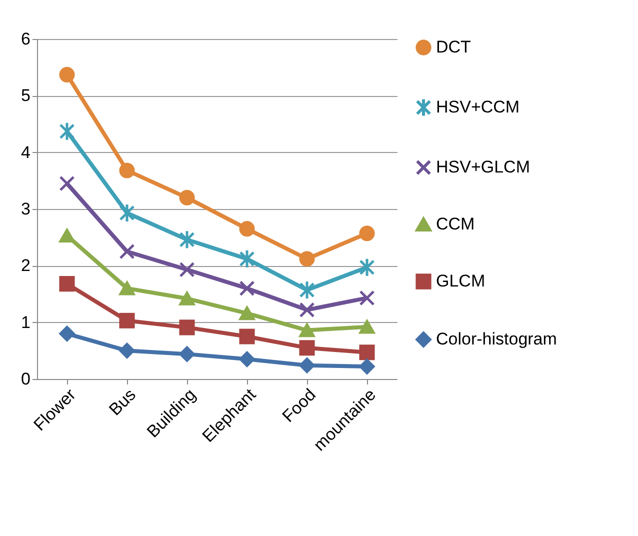  Describe the element at coordinates (483, 167) in the screenshot. I see `legend-label: HSV+GLCM` at that location.